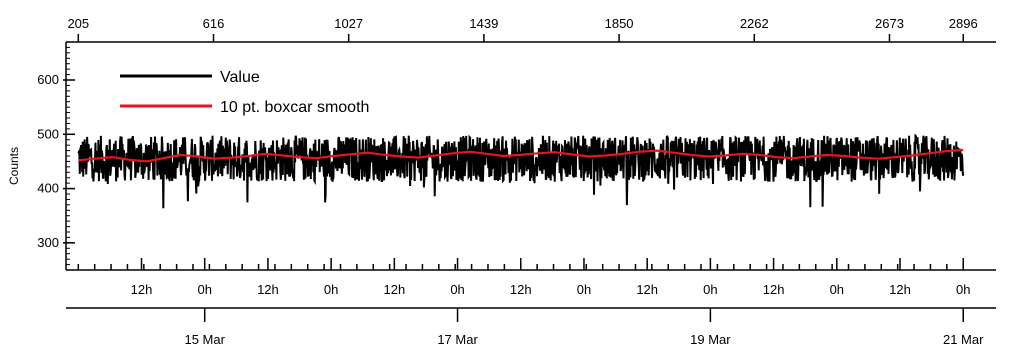 This screenshot has height=351, width=1020. What do you see at coordinates (647, 289) in the screenshot?
I see `hour-tick-label-8: 12h` at bounding box center [647, 289].